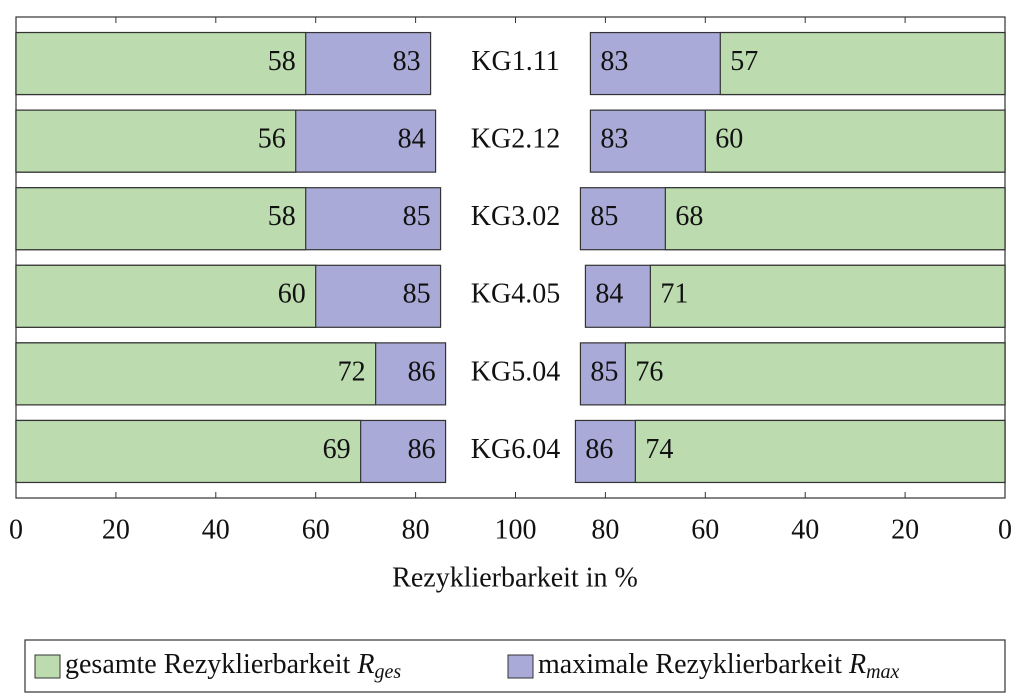  I want to click on data-label: 68, so click(689, 216).